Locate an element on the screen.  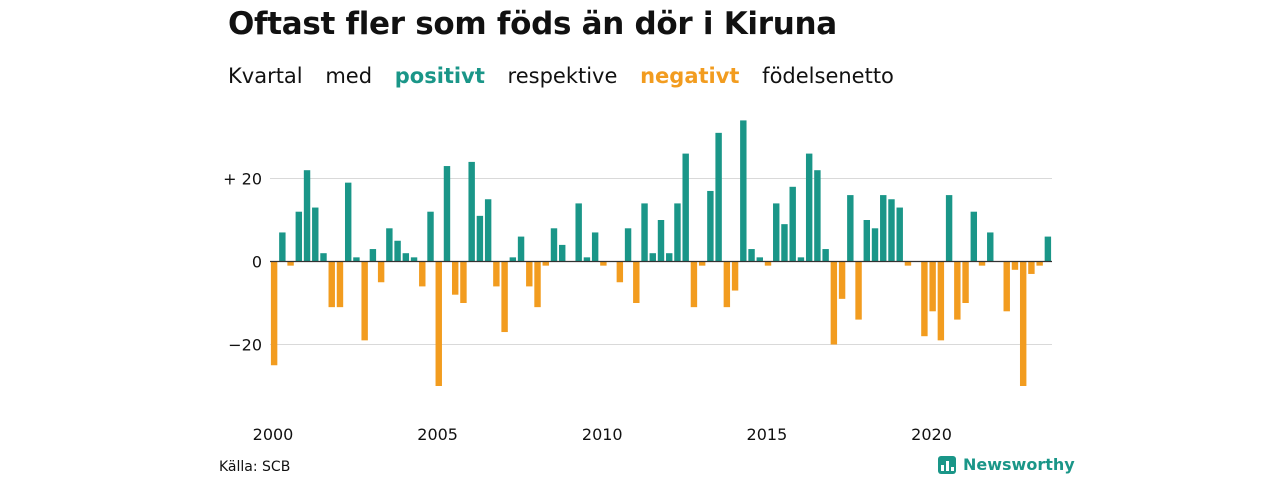
x-tick-label: 2005 is located at coordinates (437, 434).